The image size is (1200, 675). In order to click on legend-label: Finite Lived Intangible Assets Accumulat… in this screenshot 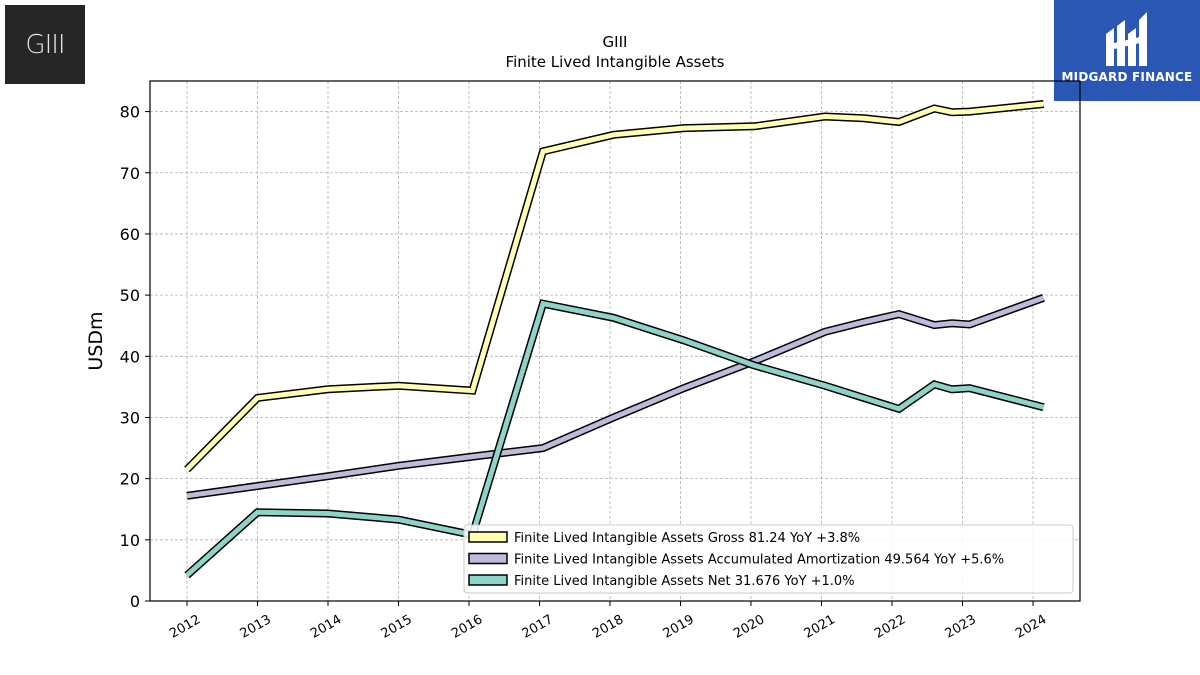, I will do `click(759, 560)`.